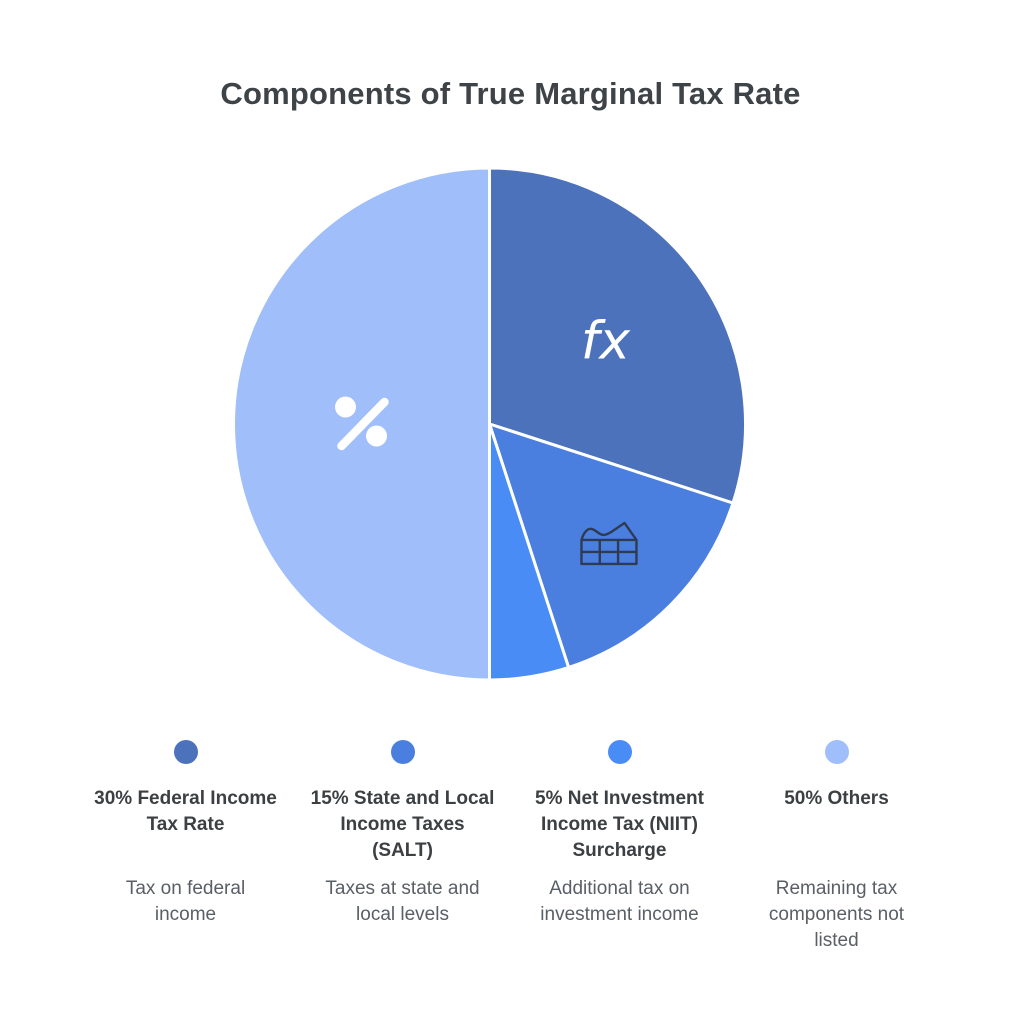  I want to click on chart-title: Components of True Marginal Tax Rate, so click(510, 93).